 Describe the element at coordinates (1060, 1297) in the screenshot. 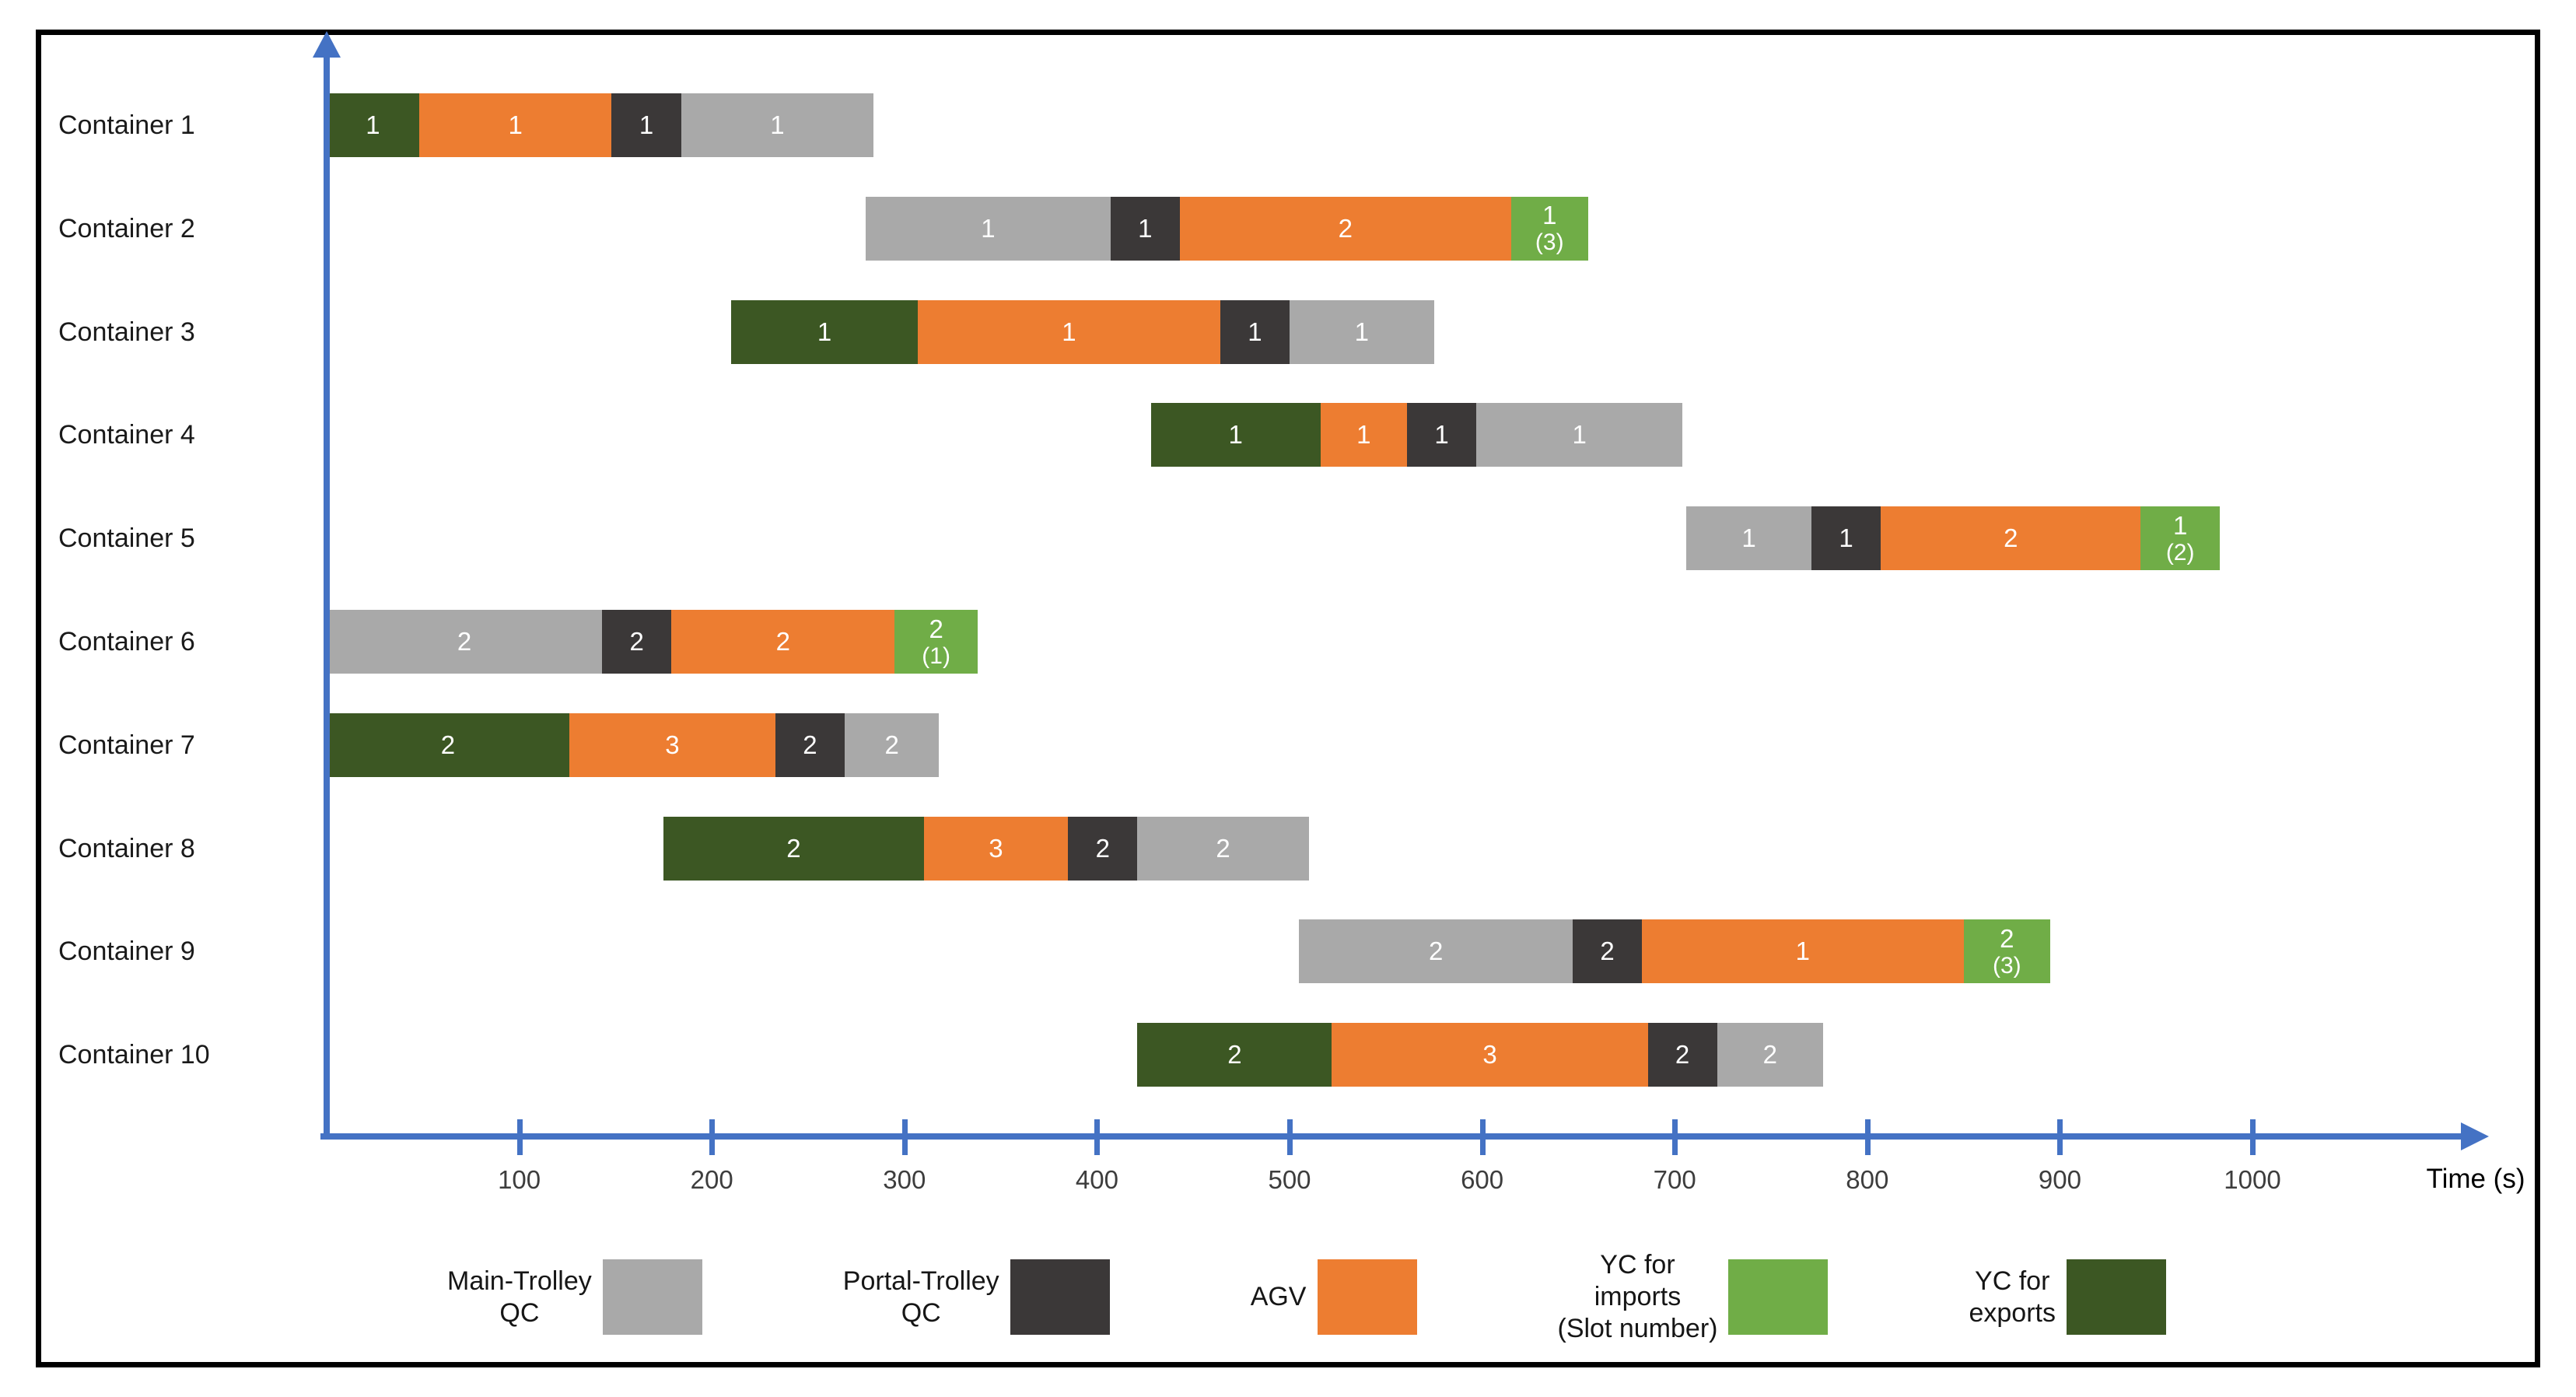

I see `legend-swatch-portal_trolley_qc` at that location.